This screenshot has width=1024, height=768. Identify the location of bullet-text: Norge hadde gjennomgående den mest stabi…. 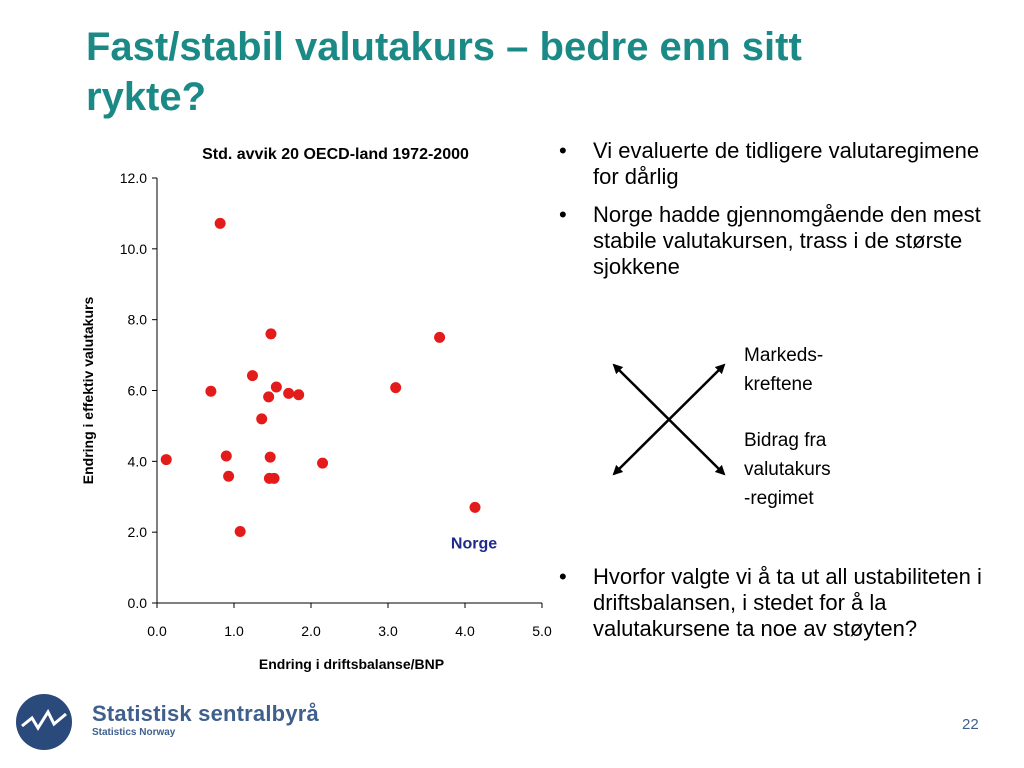
(787, 240).